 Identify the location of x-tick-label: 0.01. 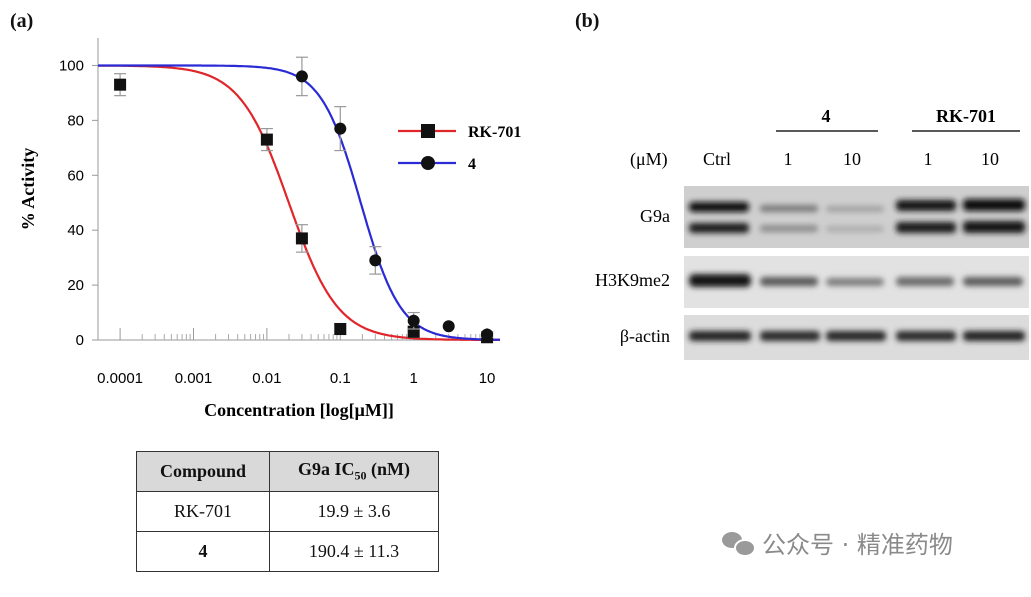
(266, 378).